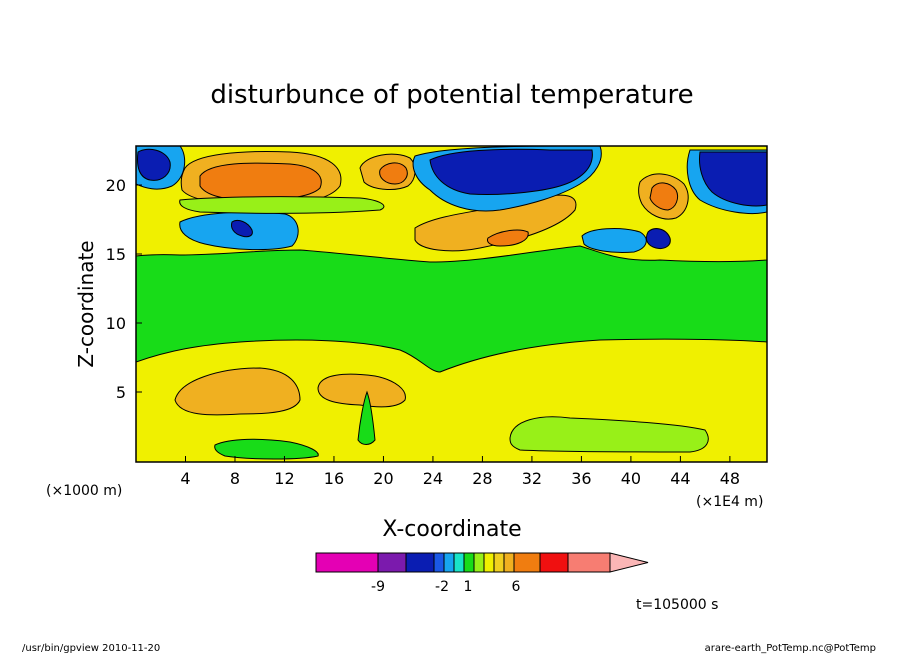 The image size is (904, 654). I want to click on x-unit-left: (×1000 m), so click(84, 491).